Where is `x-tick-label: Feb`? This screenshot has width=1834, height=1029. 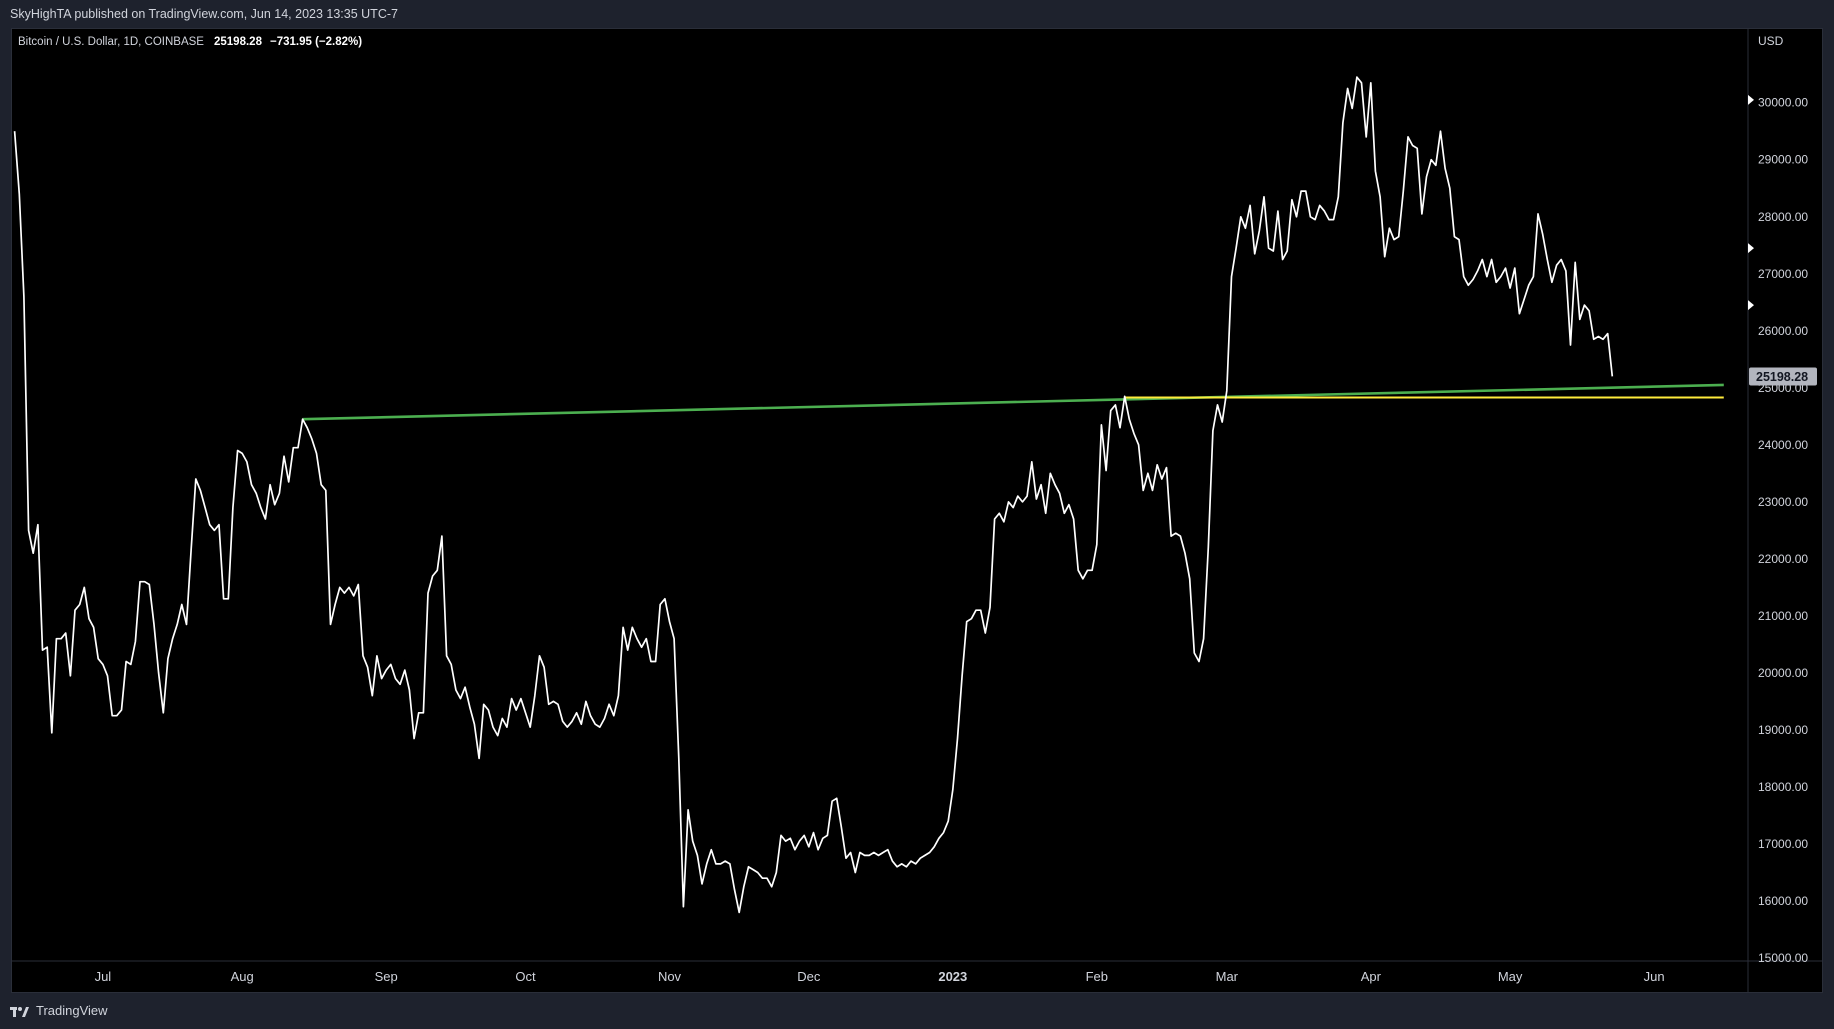 x-tick-label: Feb is located at coordinates (1097, 976).